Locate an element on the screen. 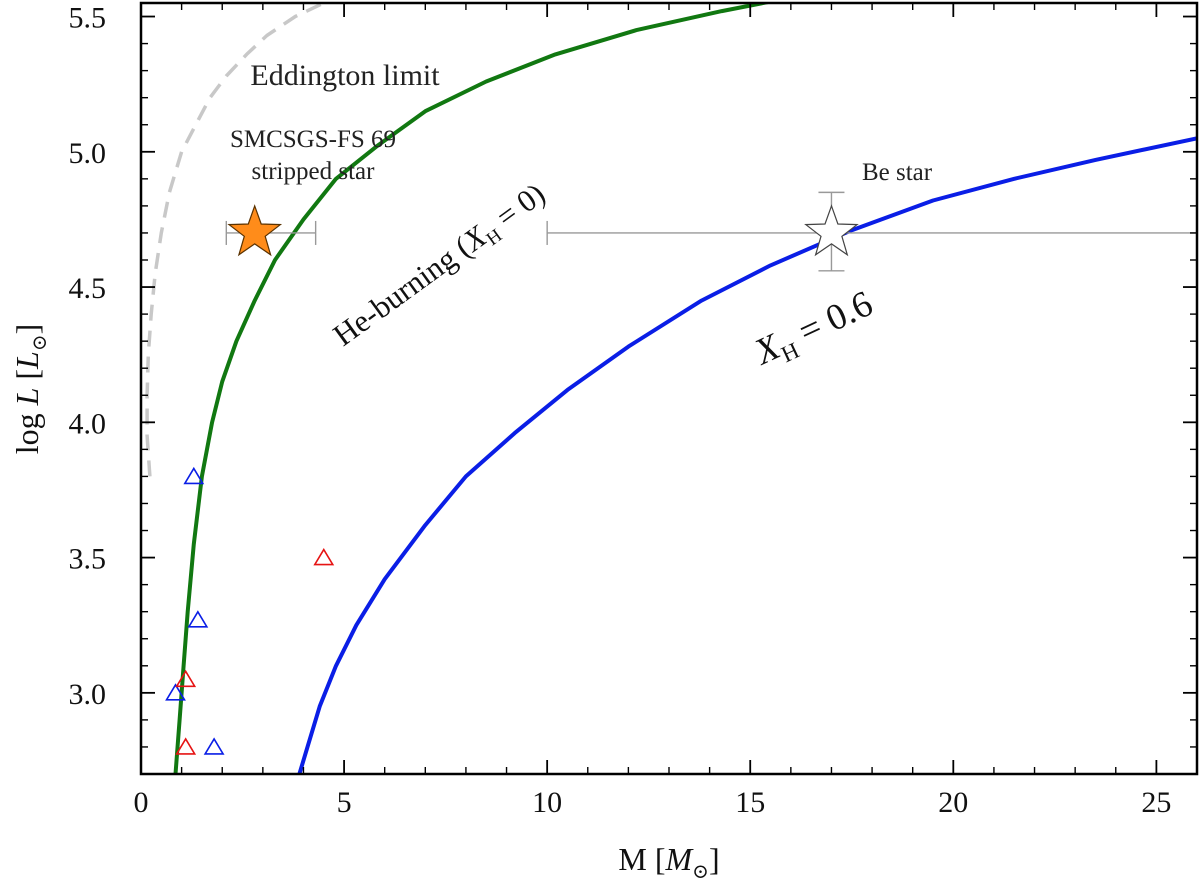  y-tick-label: 4.0 is located at coordinates (88, 423).